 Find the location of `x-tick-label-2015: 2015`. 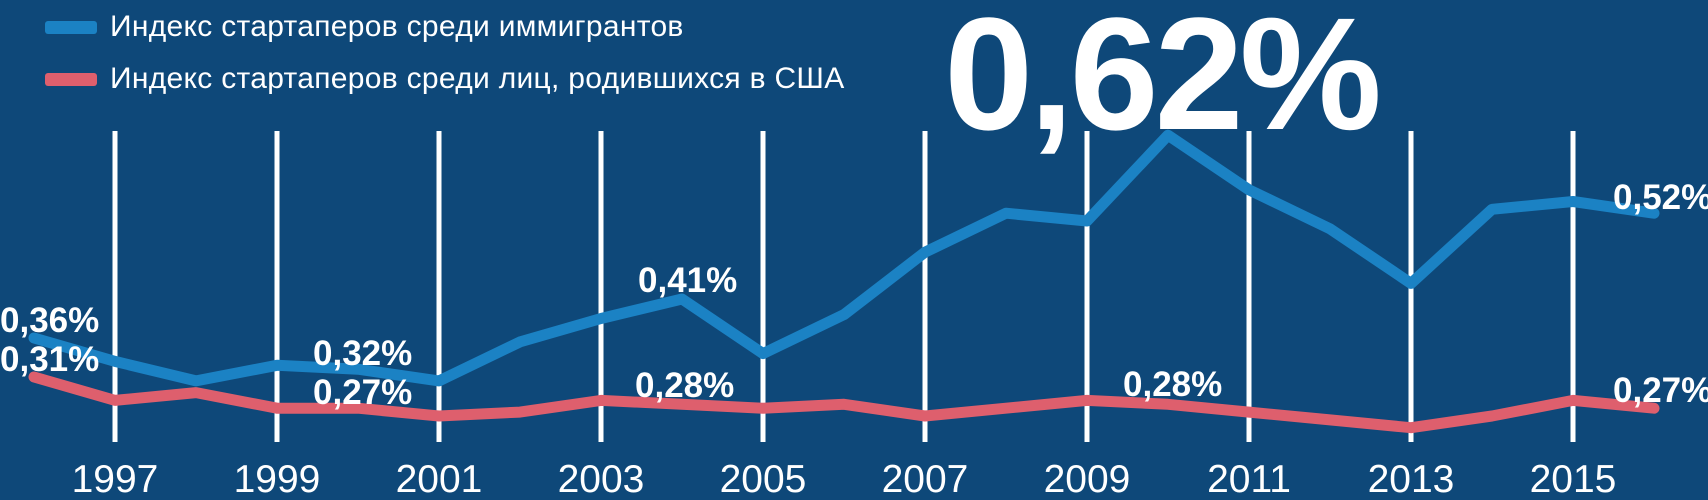

x-tick-label-2015: 2015 is located at coordinates (1573, 479).